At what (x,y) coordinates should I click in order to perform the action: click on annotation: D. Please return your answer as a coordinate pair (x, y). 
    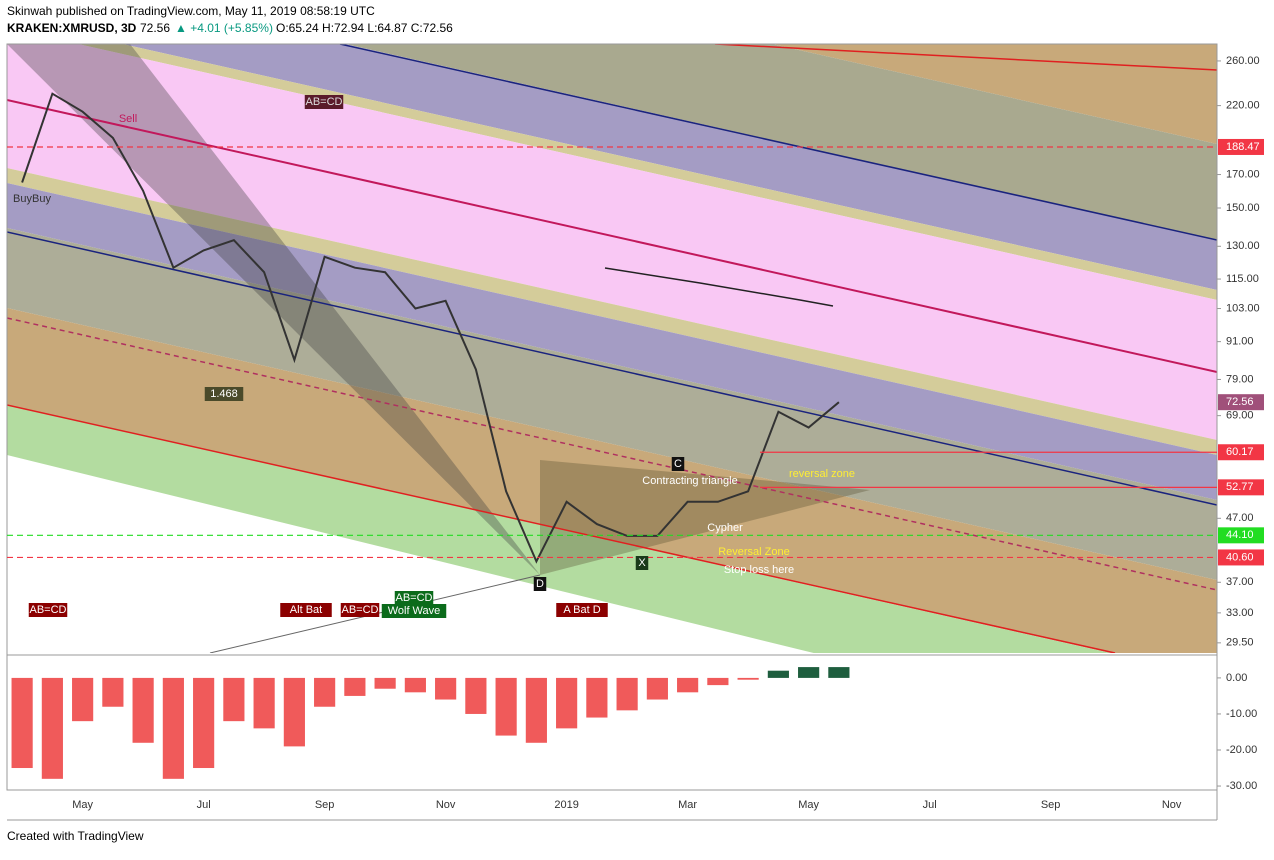
    Looking at the image, I should click on (540, 584).